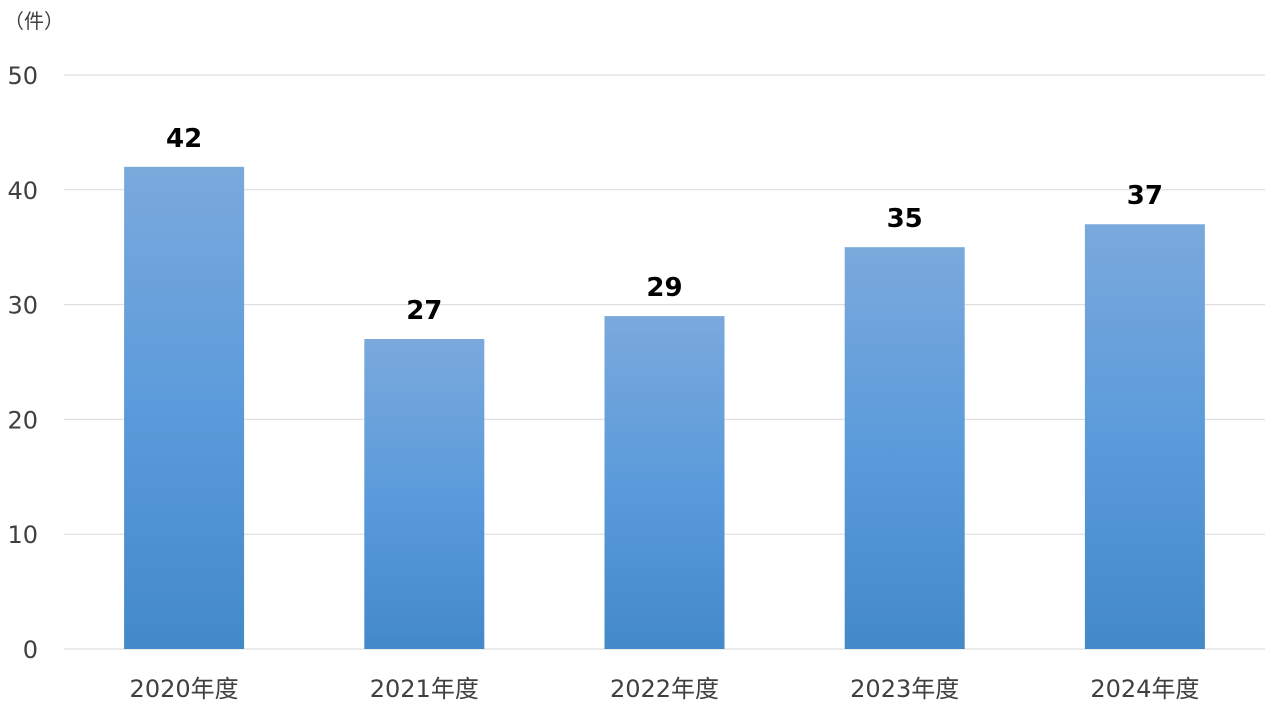 The width and height of the screenshot is (1280, 720). What do you see at coordinates (22, 363) in the screenshot?
I see `y-axis-ticks: 0 10 20 30 40 50` at bounding box center [22, 363].